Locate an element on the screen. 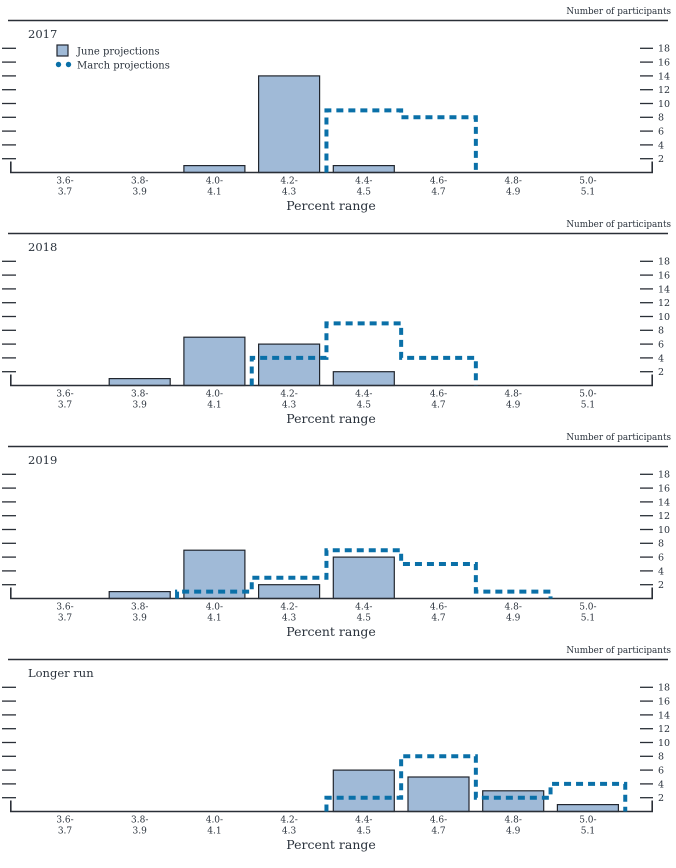 Image resolution: width=676 pixels, height=868 pixels. panel-title: 2019 is located at coordinates (42, 460).